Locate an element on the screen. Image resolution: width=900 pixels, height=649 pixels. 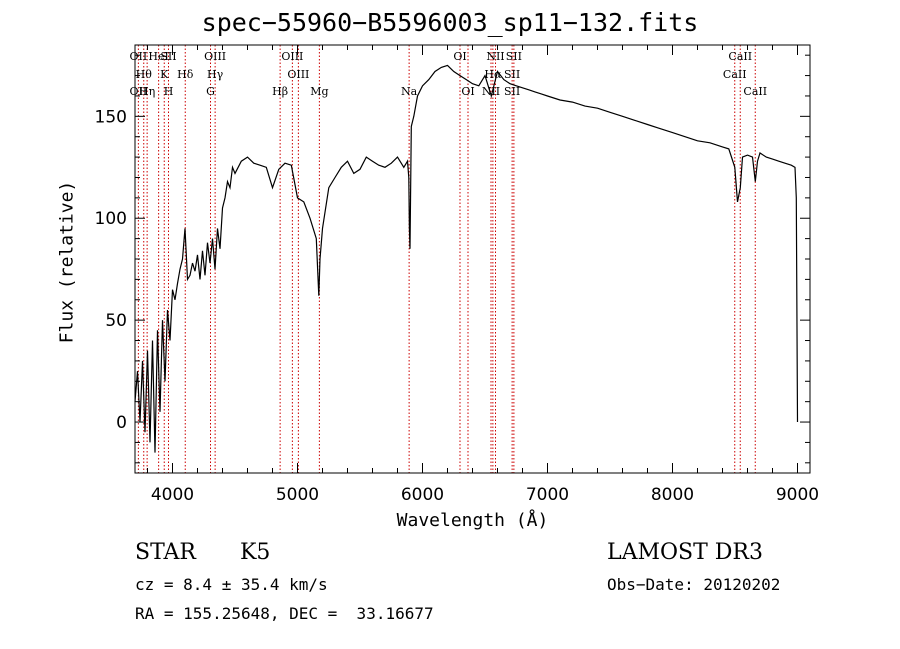
x-axis-label: Wavelength (Å) is located at coordinates (472, 520).